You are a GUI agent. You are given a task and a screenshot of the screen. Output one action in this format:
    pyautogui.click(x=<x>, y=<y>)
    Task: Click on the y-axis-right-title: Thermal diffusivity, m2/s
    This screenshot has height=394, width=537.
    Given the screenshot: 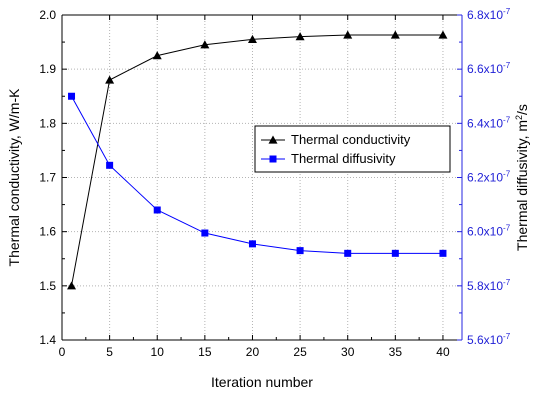 What is the action you would take?
    pyautogui.click(x=522, y=177)
    